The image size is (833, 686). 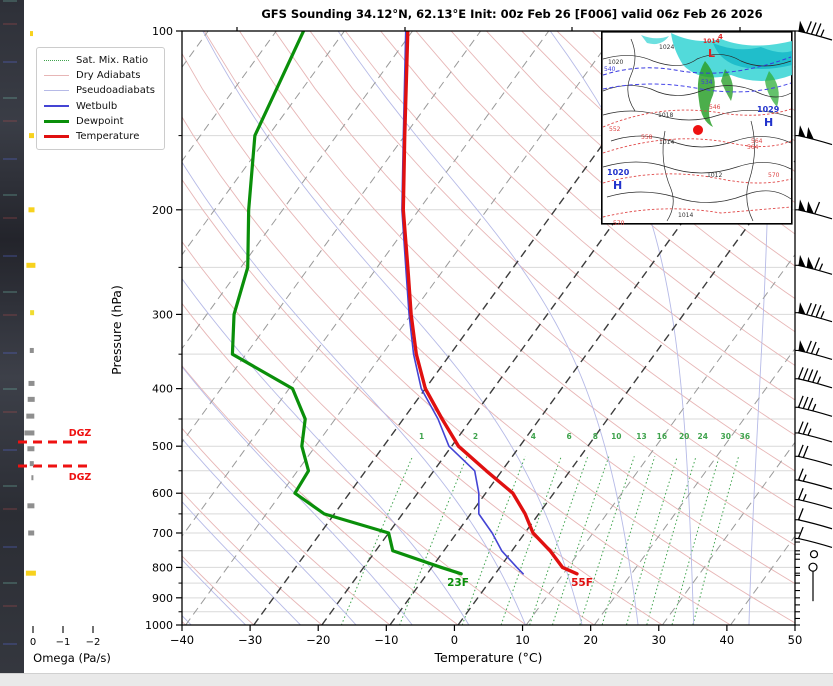 What do you see at coordinates (162, 314) in the screenshot?
I see `y-tick-label: 300` at bounding box center [162, 314].